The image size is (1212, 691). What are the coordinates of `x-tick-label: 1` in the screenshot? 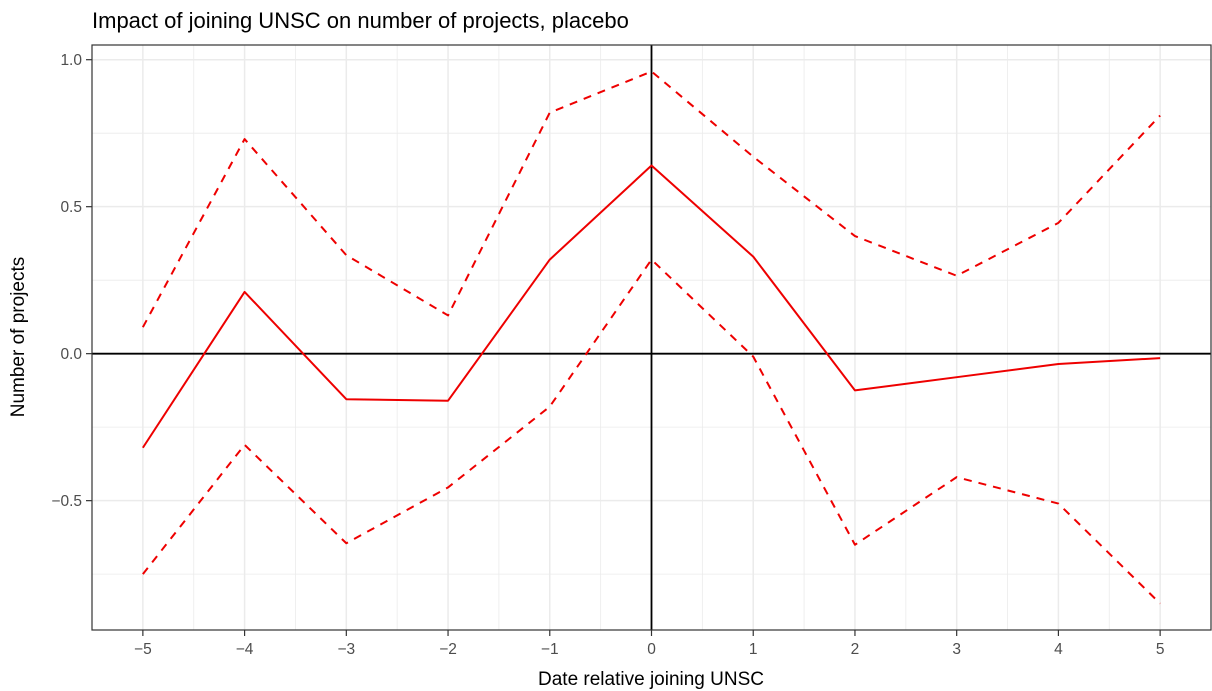 It's located at (753, 649).